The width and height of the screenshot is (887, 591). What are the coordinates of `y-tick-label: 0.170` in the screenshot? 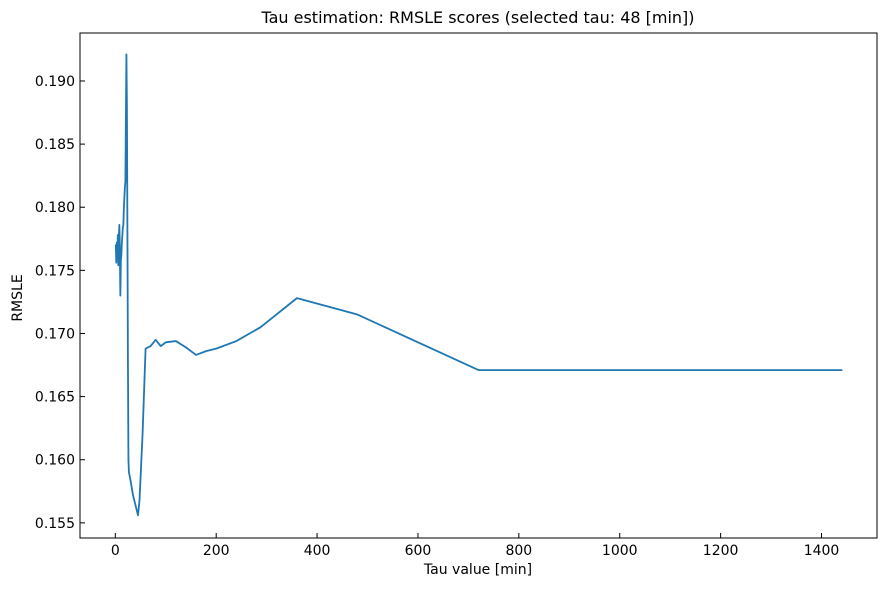 It's located at (55, 334).